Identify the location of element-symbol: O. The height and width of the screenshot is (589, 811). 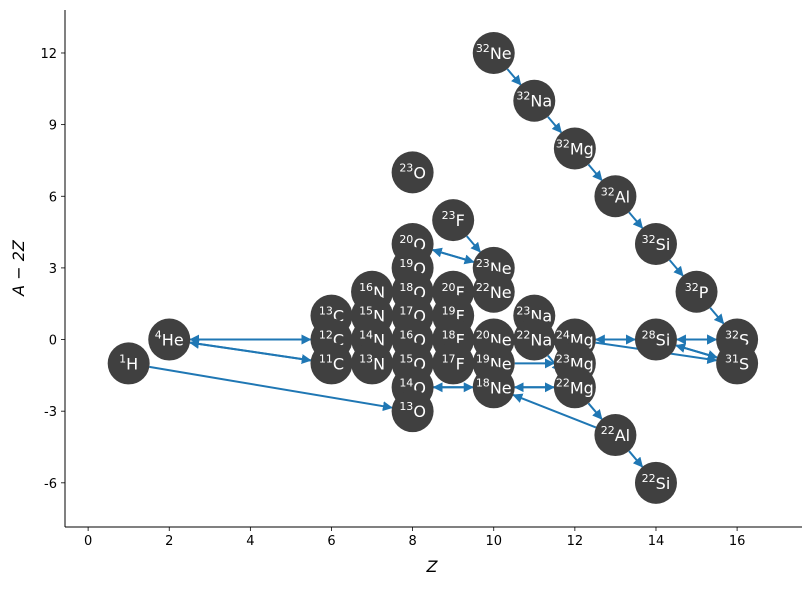
(419, 172).